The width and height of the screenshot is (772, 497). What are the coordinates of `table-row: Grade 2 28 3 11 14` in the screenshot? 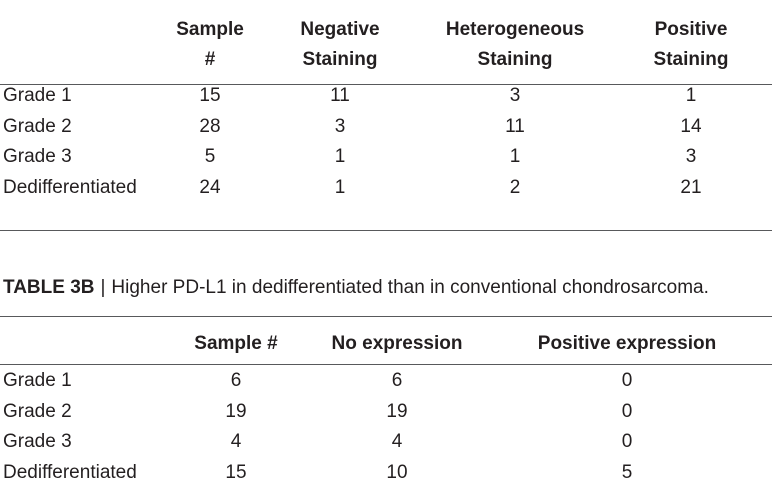 It's located at (386, 127).